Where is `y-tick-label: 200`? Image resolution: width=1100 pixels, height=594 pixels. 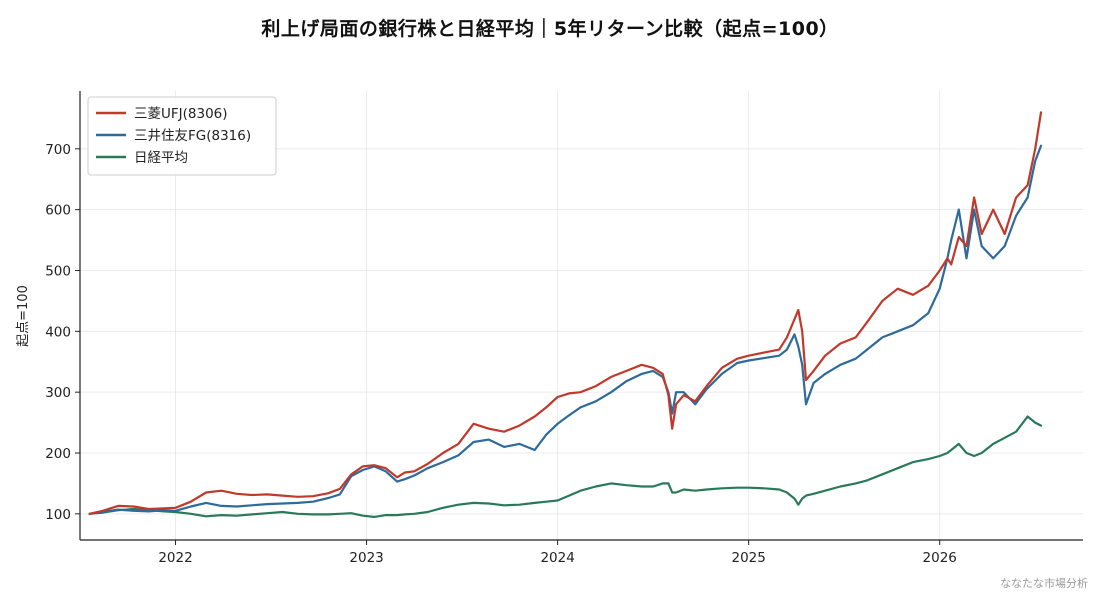 y-tick-label: 200 is located at coordinates (58, 454).